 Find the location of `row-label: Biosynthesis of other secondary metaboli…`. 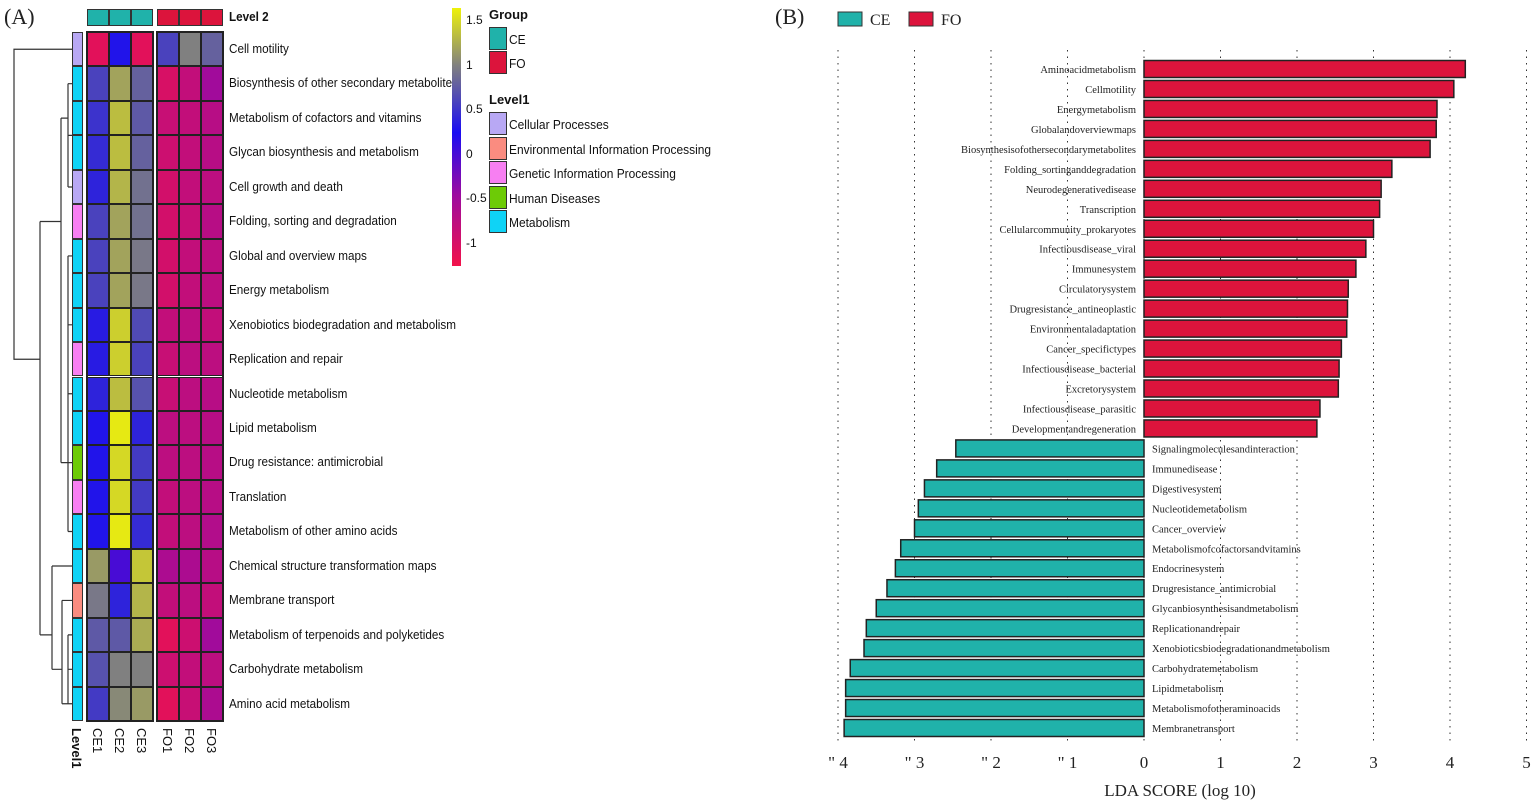

row-label: Biosynthesis of other secondary metaboli… is located at coordinates (343, 83).